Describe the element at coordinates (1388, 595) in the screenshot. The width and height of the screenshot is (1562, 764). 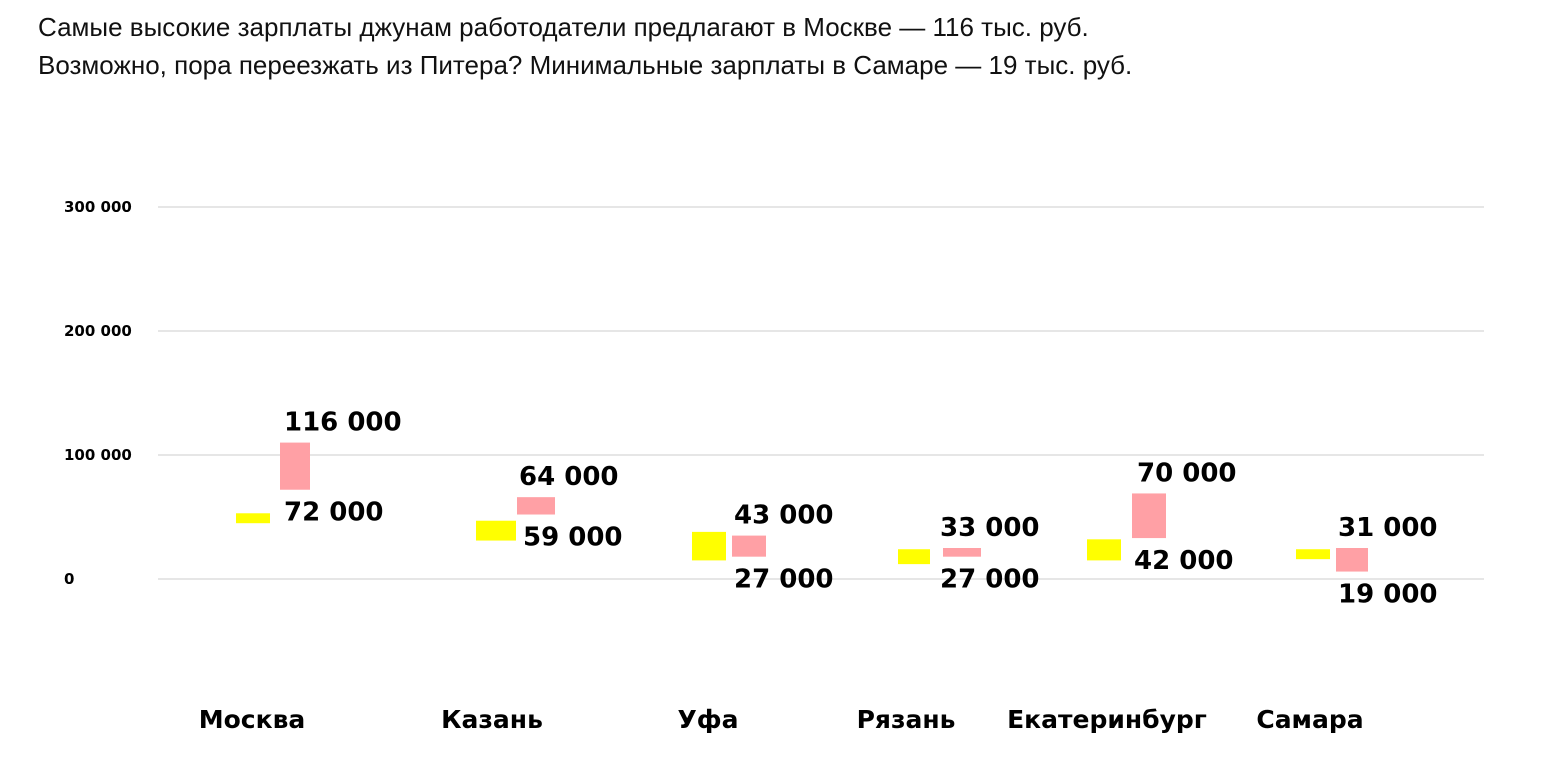
I see `data-label-lower: 19 000` at that location.